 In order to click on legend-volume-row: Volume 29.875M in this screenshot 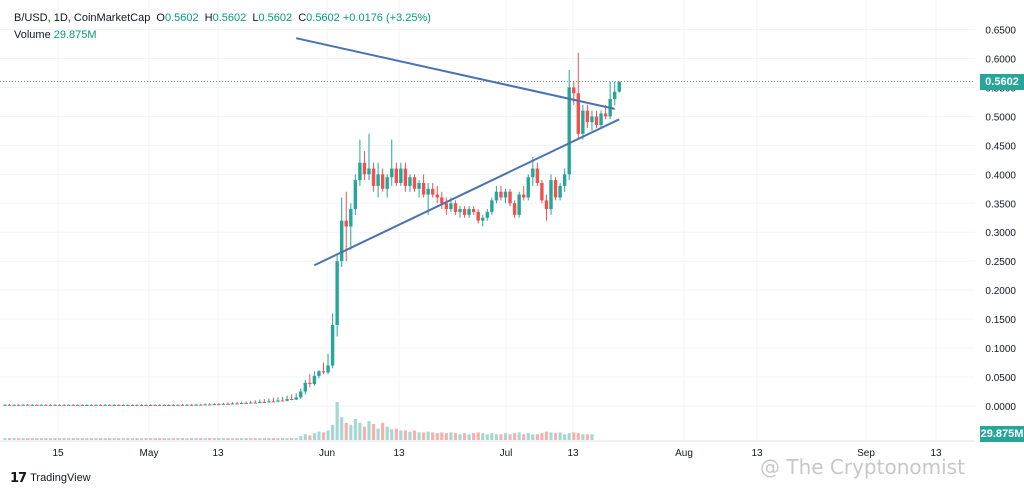, I will do `click(222, 35)`.